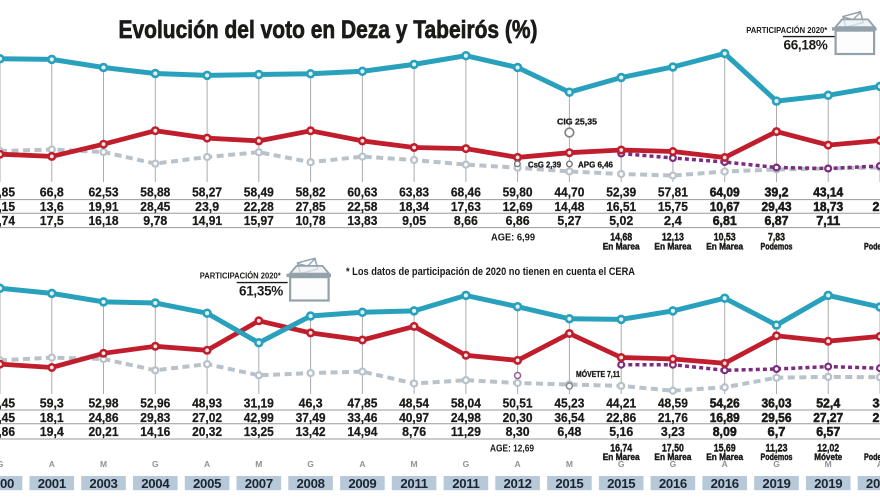  What do you see at coordinates (7, 483) in the screenshot?
I see `svg-text: 2000` at bounding box center [7, 483].